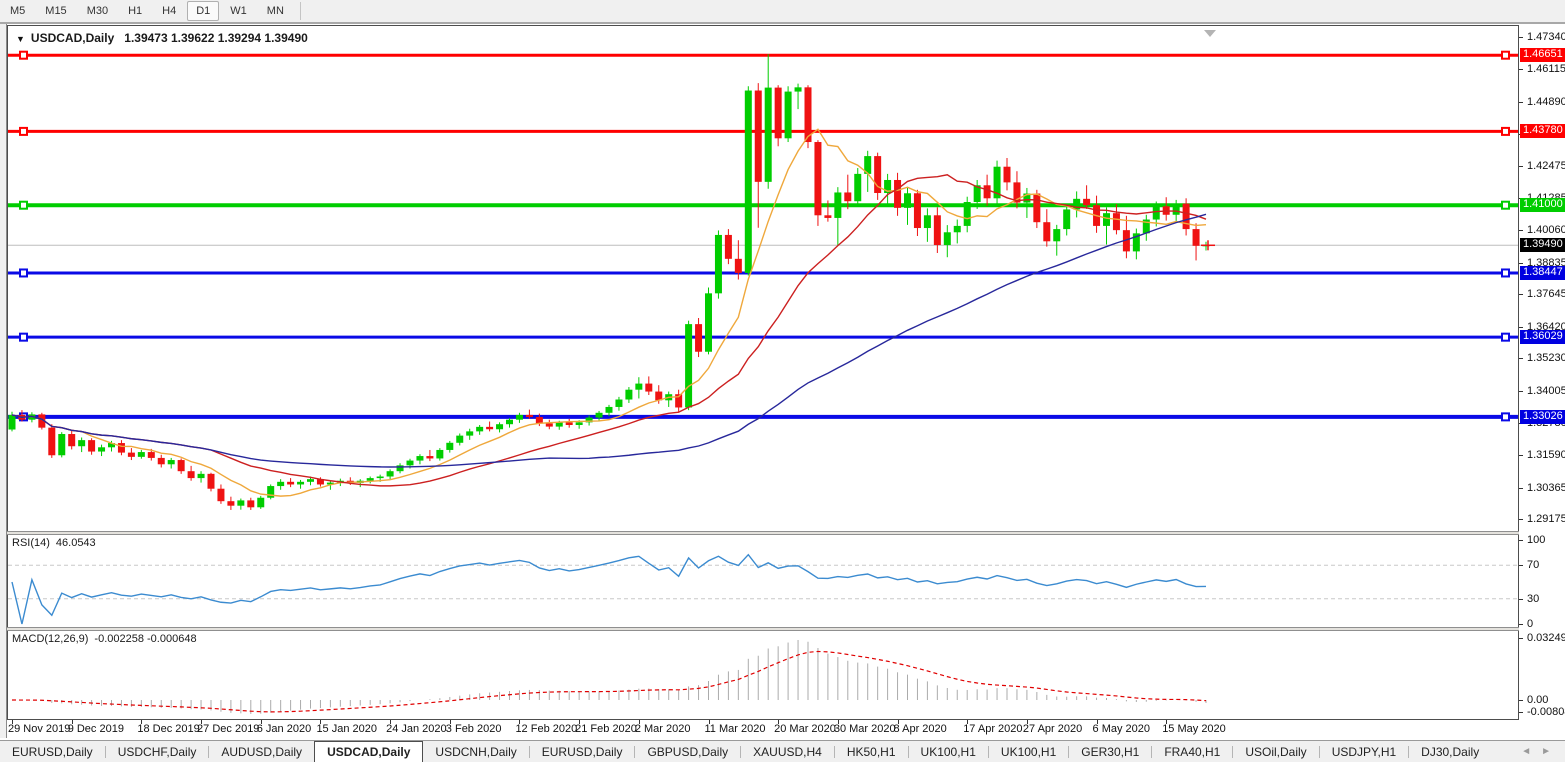  What do you see at coordinates (228, 729) in the screenshot?
I see `time-axis-label: 27 Dec 2019` at bounding box center [228, 729].